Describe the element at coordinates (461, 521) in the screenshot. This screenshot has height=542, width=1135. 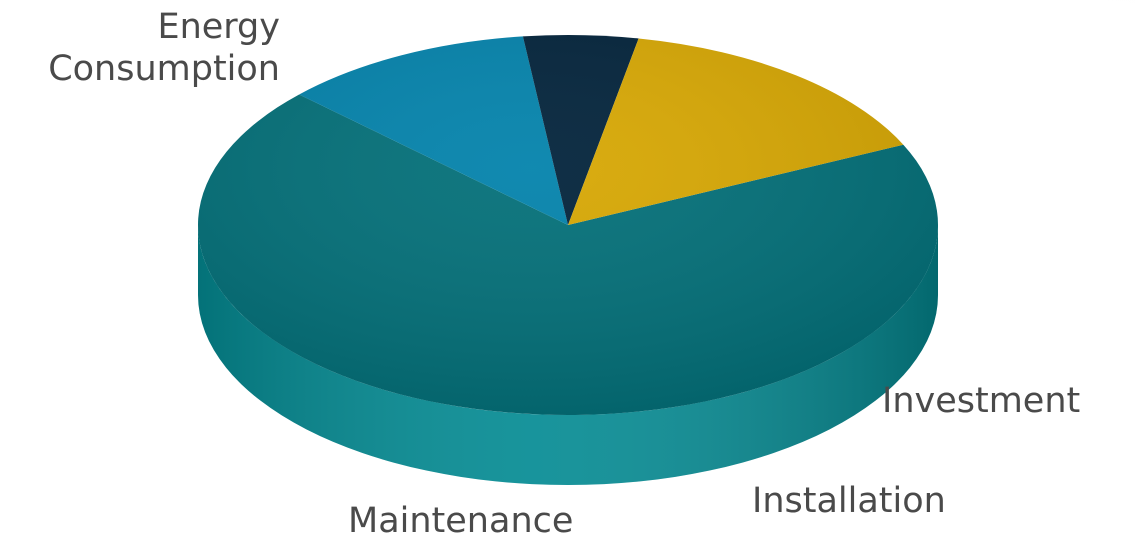
I see `slice-label-maintenance: Maintenance` at that location.